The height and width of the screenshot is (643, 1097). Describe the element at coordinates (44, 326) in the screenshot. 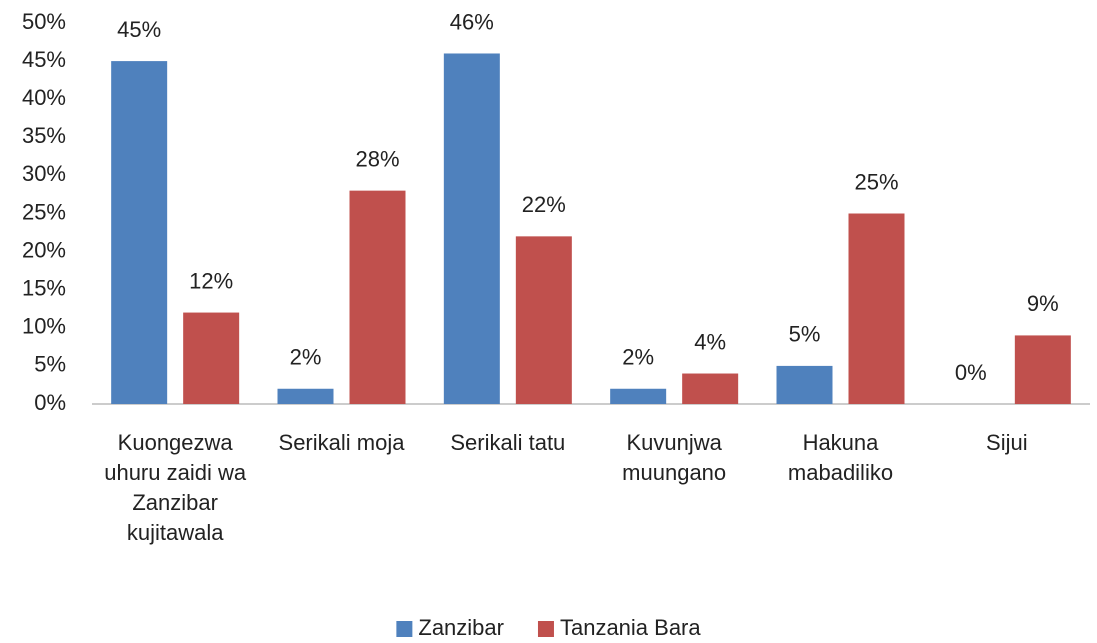

I see `y-tick-label: 10%` at that location.